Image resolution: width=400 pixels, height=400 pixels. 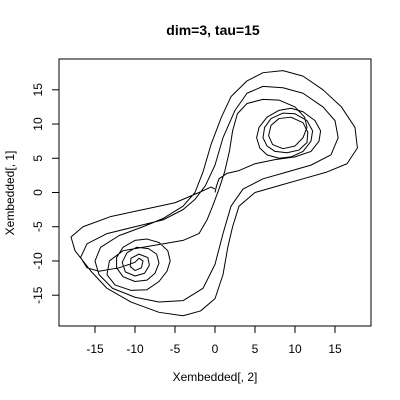 I want to click on chart-title: dim=3, tau=15, so click(x=213, y=30).